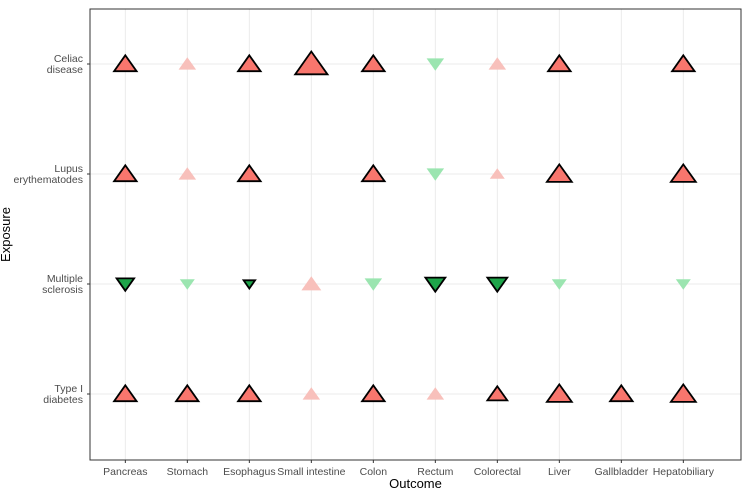  I want to click on y-tick-label: Type I, so click(68, 389).